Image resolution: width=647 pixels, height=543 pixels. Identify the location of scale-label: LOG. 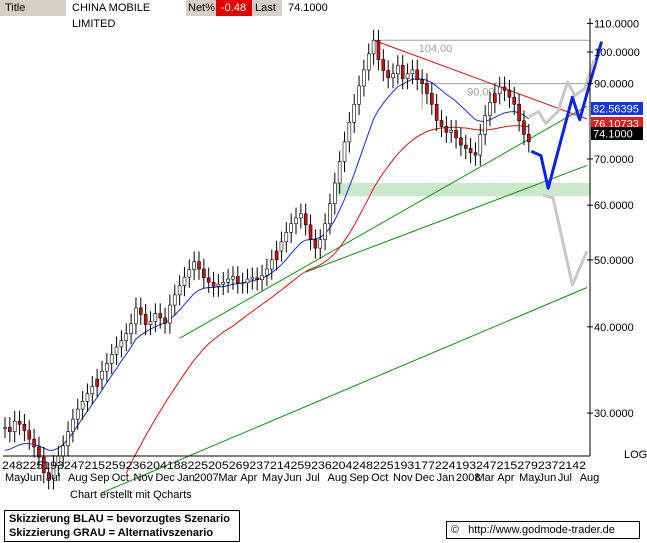
(635, 455).